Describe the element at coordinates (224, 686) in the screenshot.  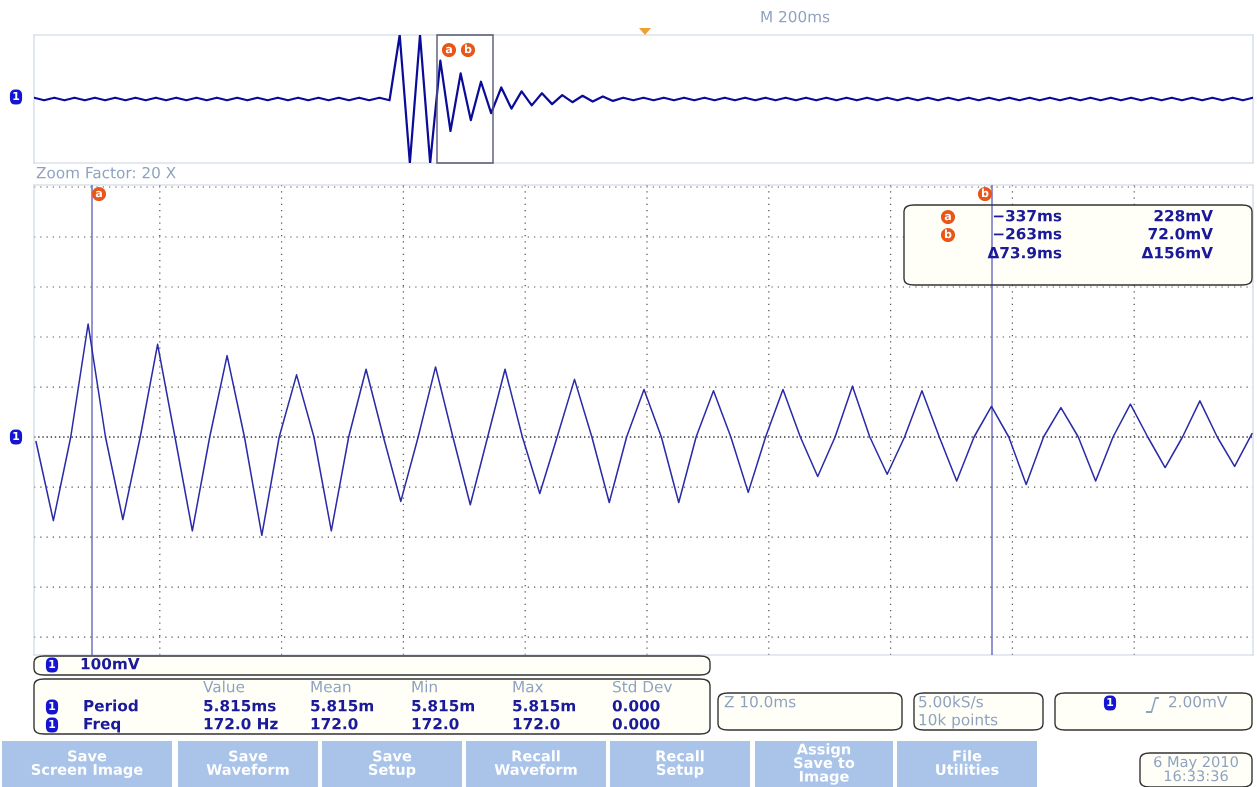
I see `text: Value` at that location.